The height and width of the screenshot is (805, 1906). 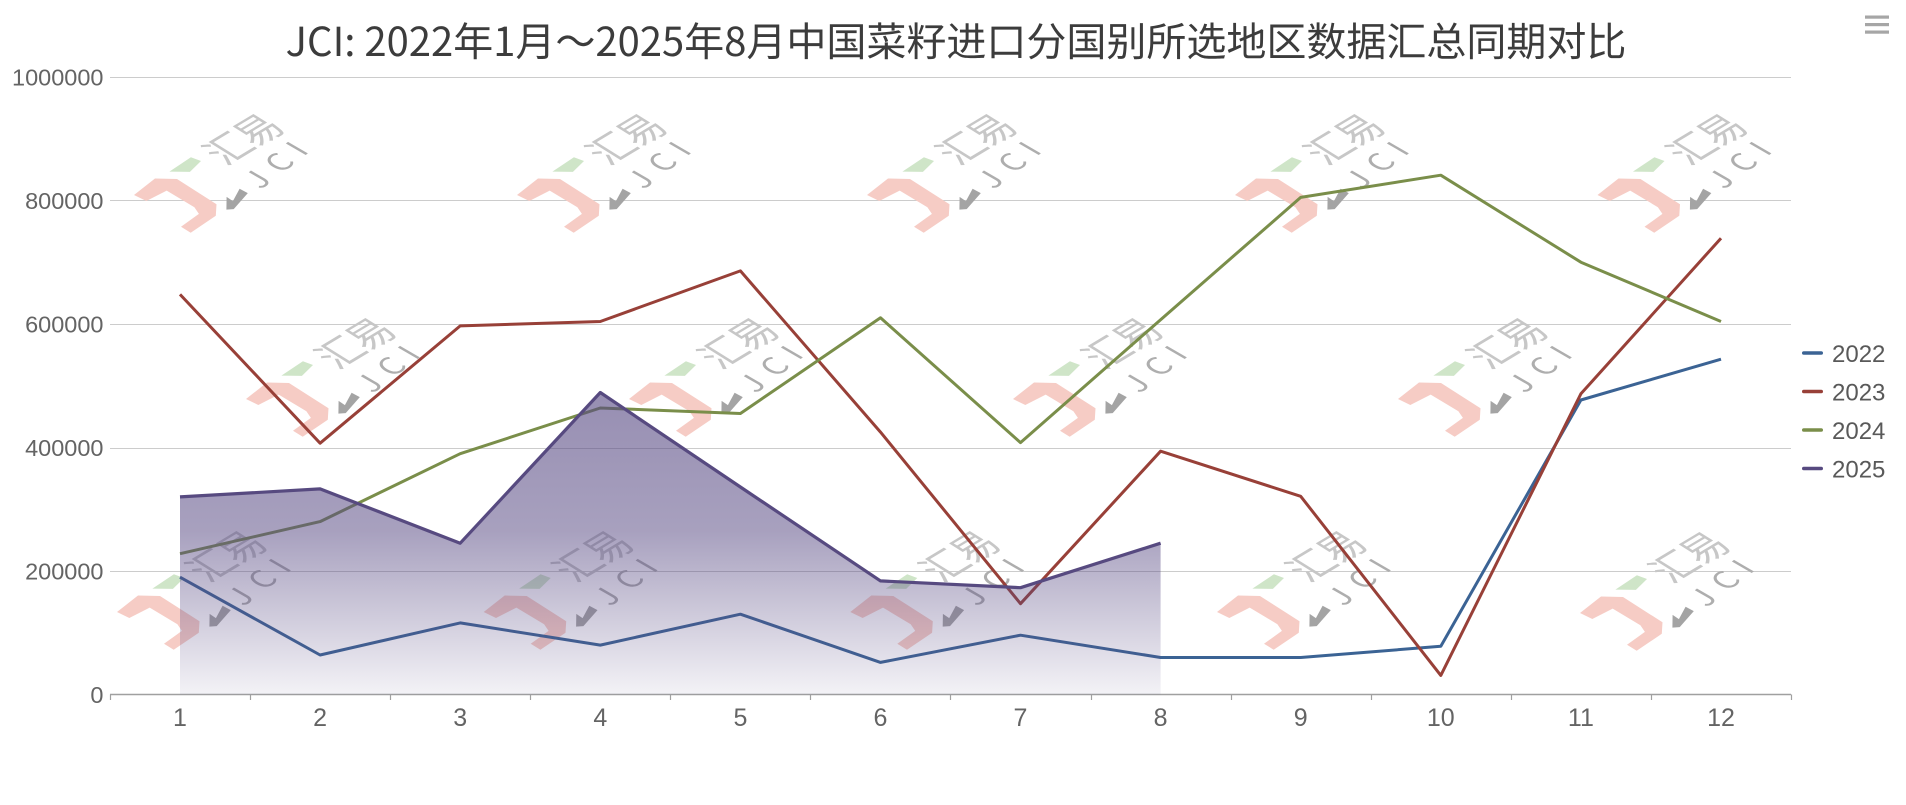 What do you see at coordinates (1301, 718) in the screenshot?
I see `svg-text: 9` at bounding box center [1301, 718].